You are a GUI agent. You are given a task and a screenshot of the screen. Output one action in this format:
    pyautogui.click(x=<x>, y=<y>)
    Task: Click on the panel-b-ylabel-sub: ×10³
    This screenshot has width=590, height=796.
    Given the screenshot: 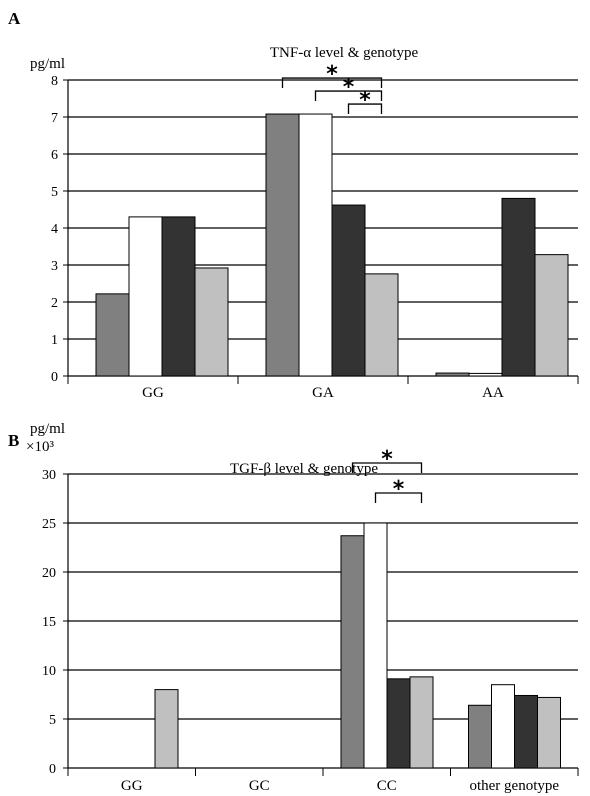 What is the action you would take?
    pyautogui.click(x=40, y=447)
    